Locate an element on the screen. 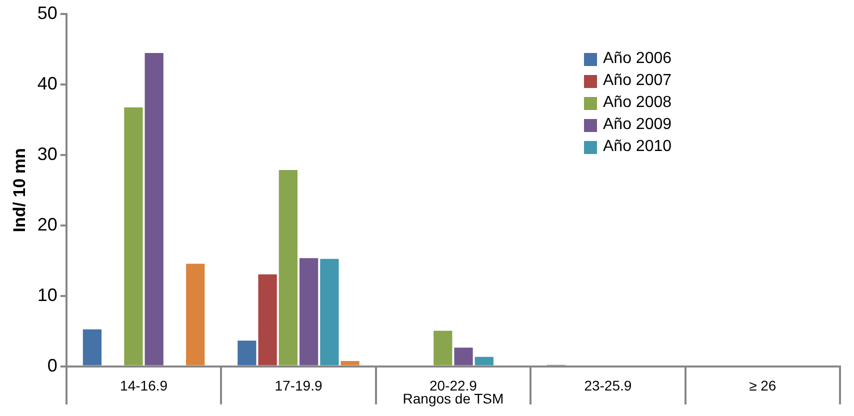 This screenshot has height=416, width=854. legend-label: Año 2006 is located at coordinates (637, 59).